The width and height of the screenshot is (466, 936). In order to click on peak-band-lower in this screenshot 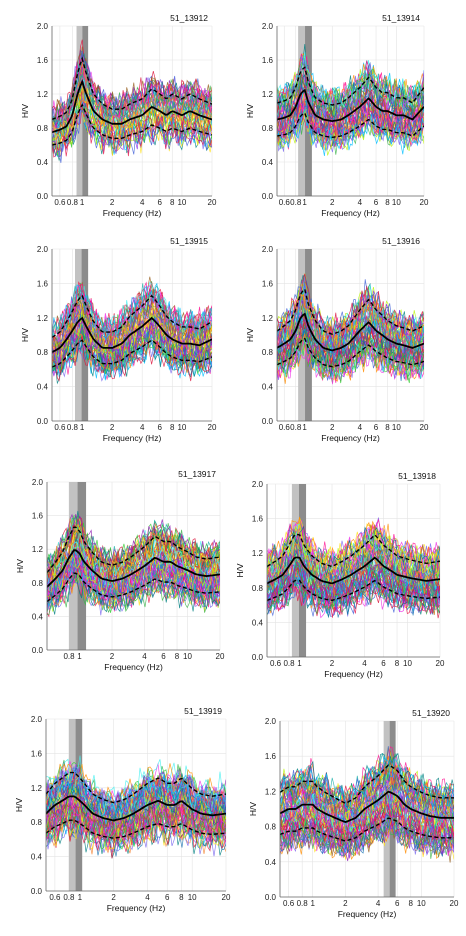, I will do `click(386, 809)`.